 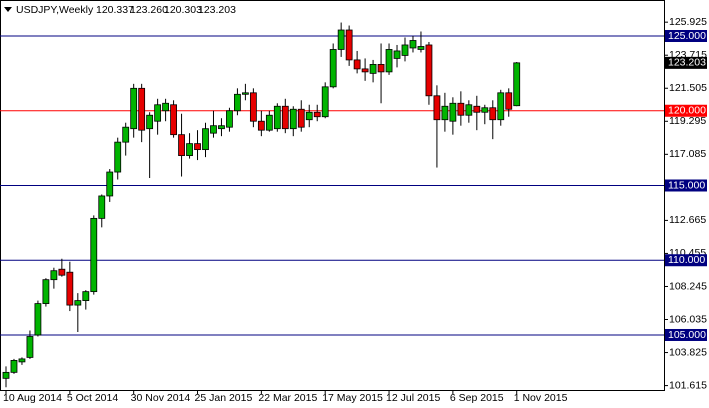 I want to click on level-label: 115.000, so click(x=686, y=185).